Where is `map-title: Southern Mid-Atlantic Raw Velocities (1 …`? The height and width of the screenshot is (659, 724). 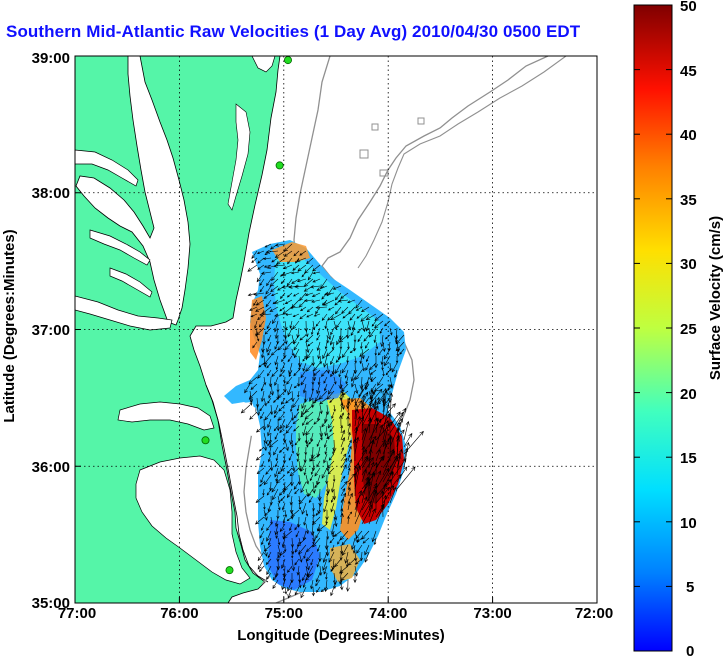 map-title: Southern Mid-Atlantic Raw Velocities (1 … is located at coordinates (293, 31).